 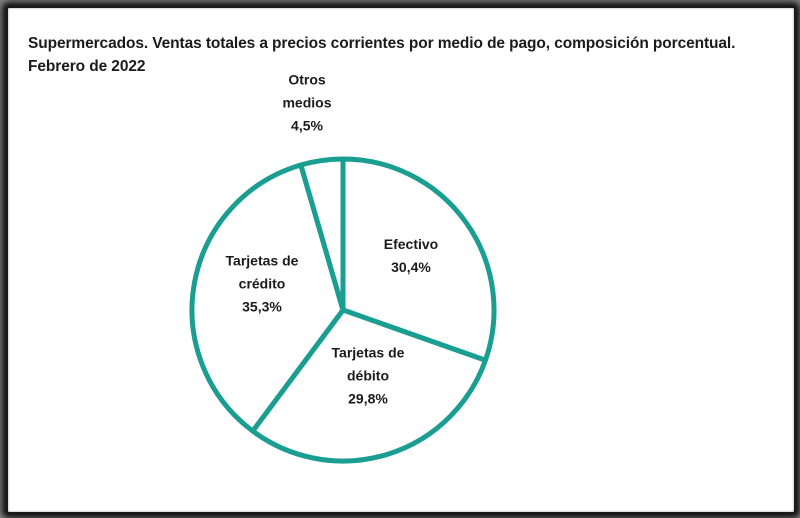 What do you see at coordinates (306, 103) in the screenshot?
I see `slice-category-label: medios` at bounding box center [306, 103].